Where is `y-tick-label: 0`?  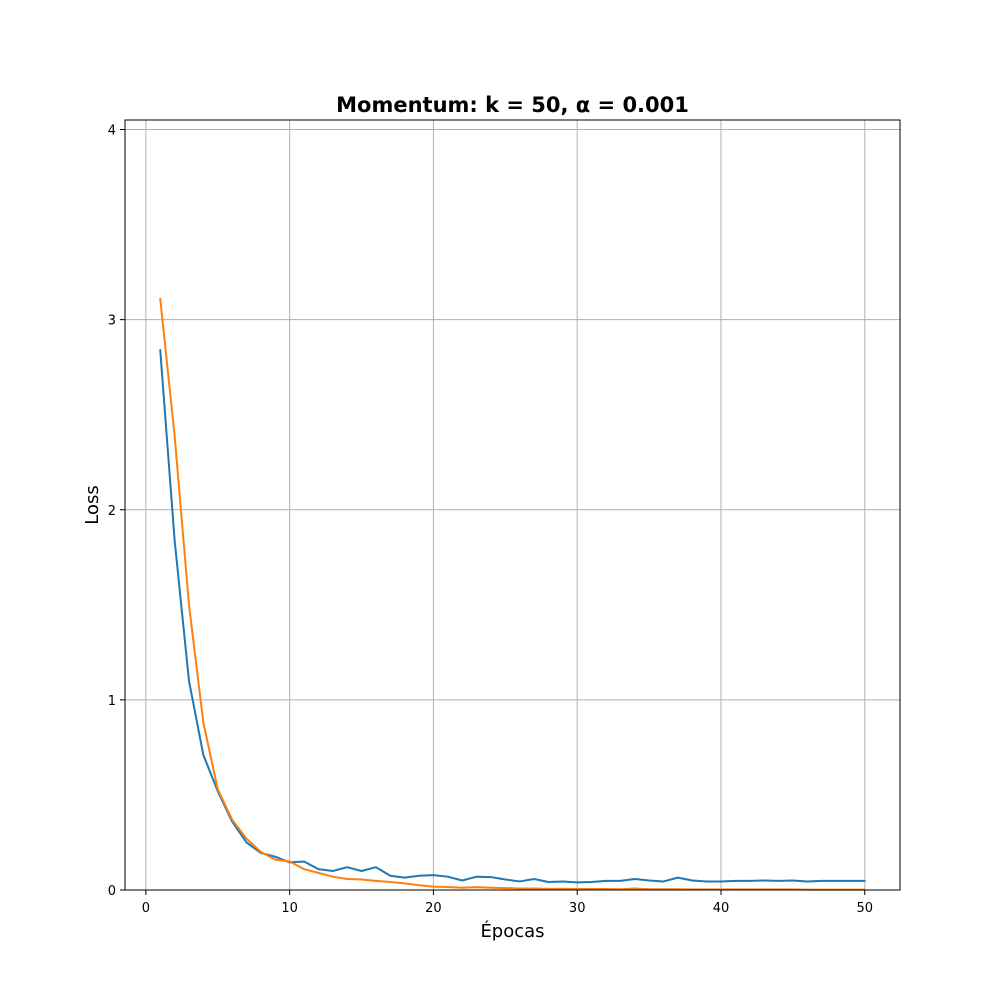 y-tick-label: 0 is located at coordinates (112, 891).